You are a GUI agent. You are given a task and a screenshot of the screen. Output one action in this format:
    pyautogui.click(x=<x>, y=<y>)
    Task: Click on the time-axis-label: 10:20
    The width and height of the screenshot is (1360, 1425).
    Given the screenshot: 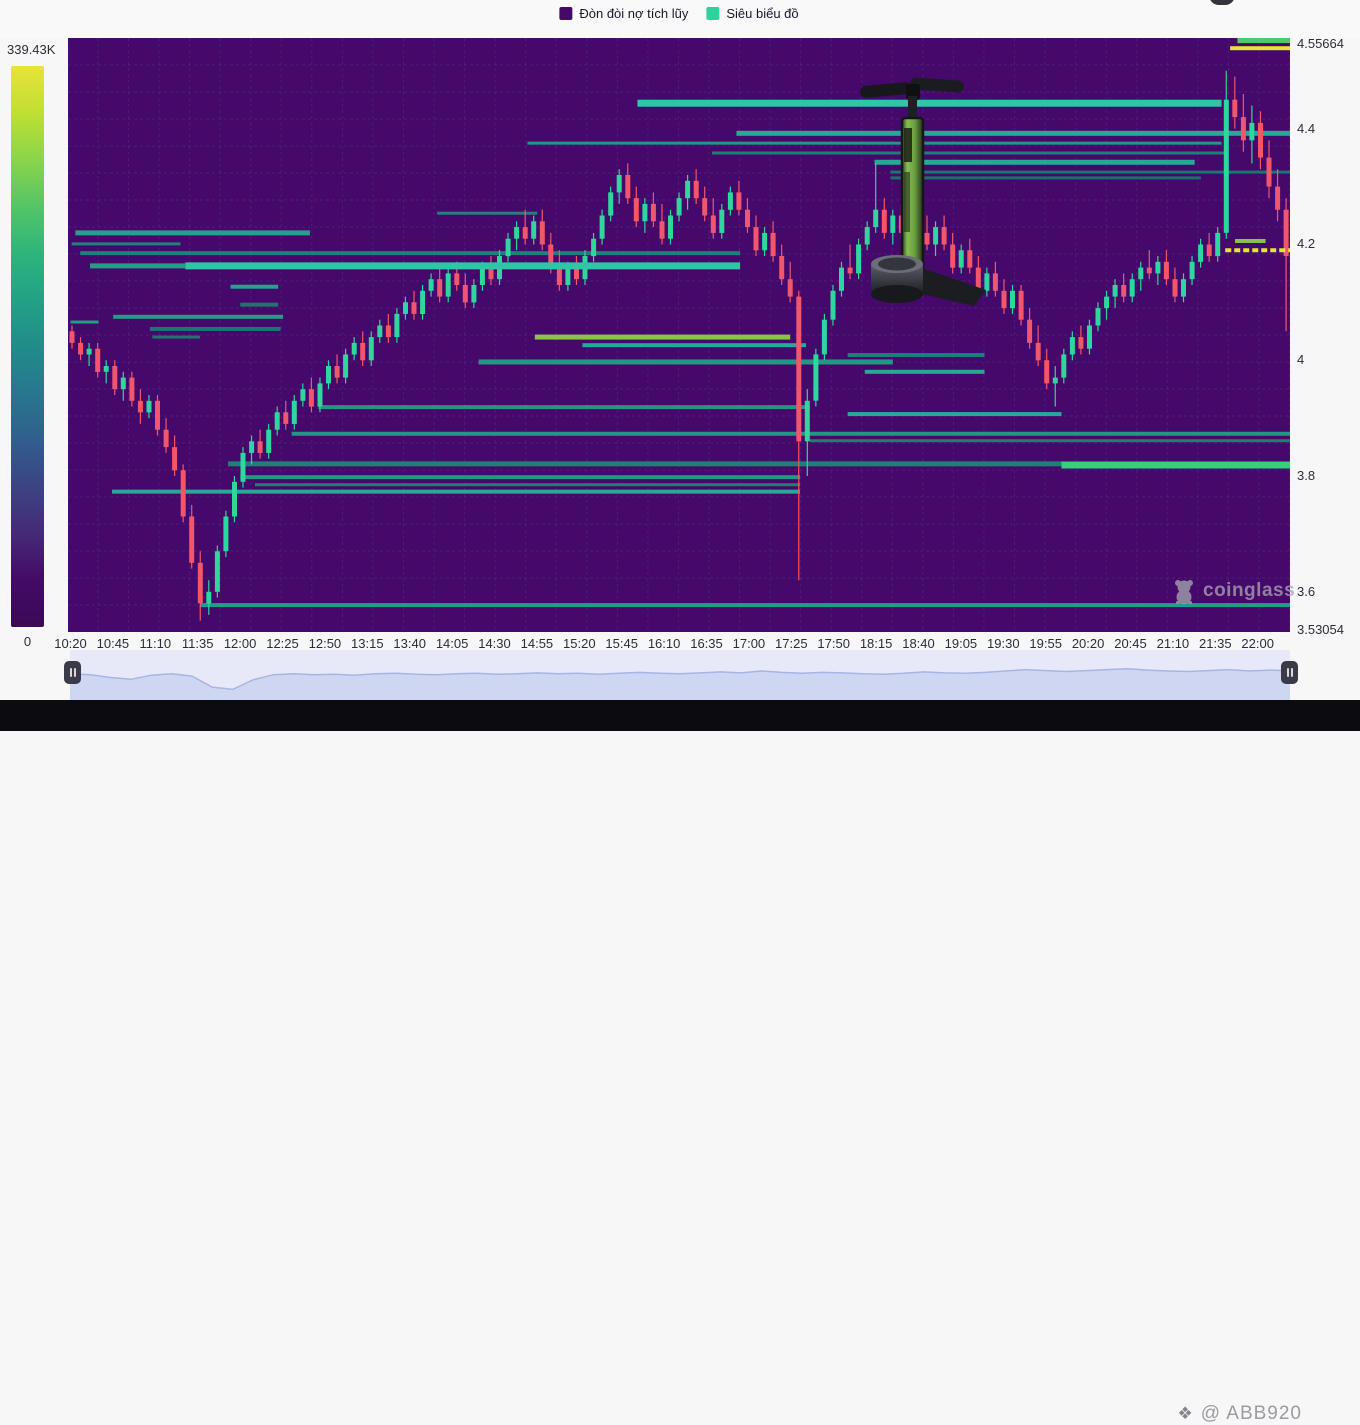 What is the action you would take?
    pyautogui.click(x=70, y=643)
    